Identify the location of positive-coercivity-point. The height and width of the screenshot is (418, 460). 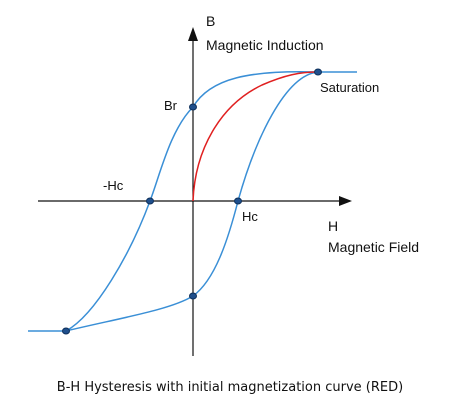
(238, 201).